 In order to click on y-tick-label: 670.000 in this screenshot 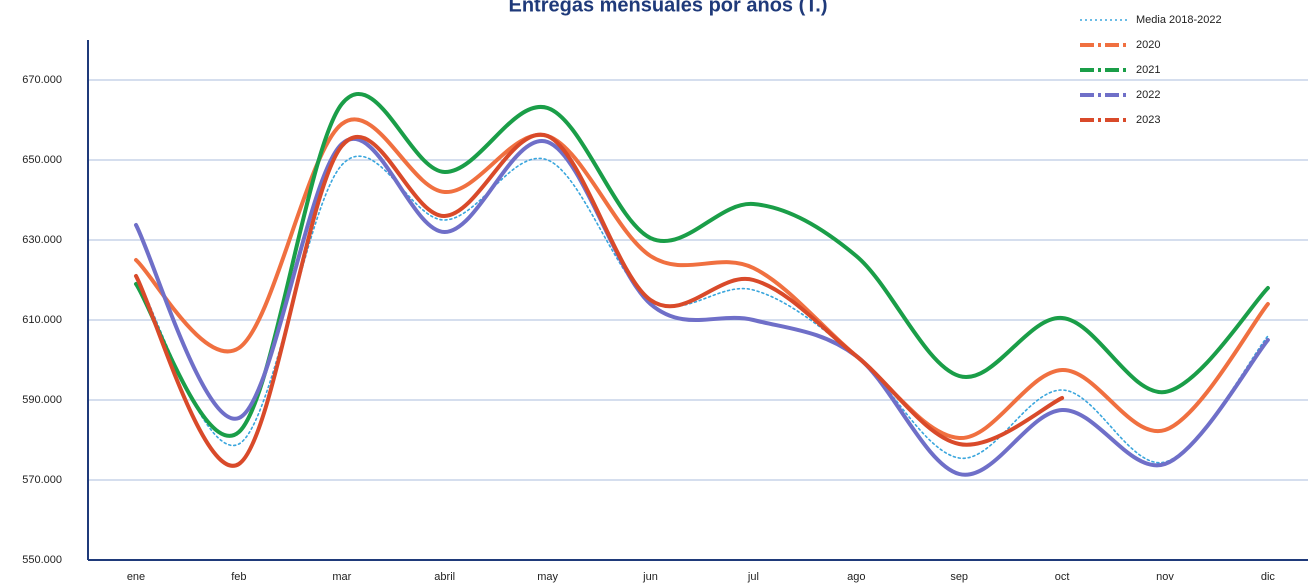, I will do `click(42, 80)`.